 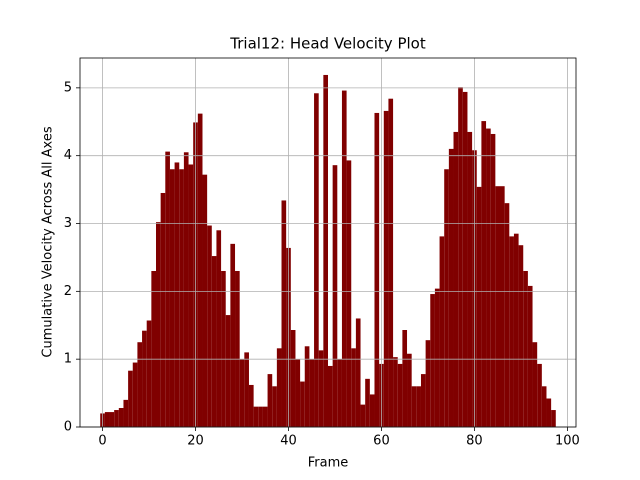 I want to click on x-tick-label: 80, so click(x=474, y=441).